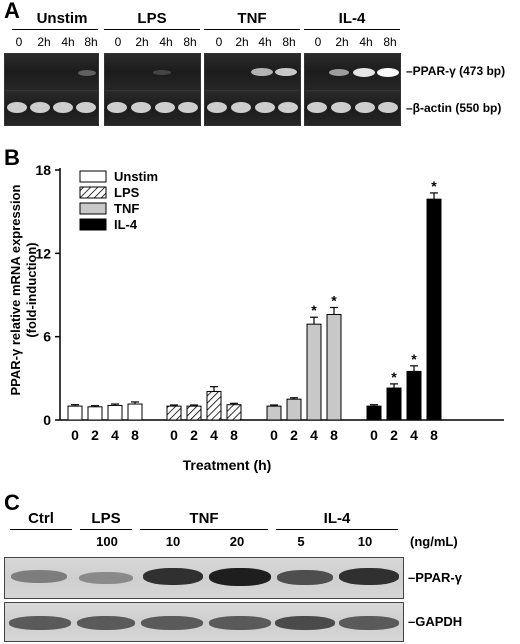  Describe the element at coordinates (126, 224) in the screenshot. I see `legend-label: IL-4` at that location.